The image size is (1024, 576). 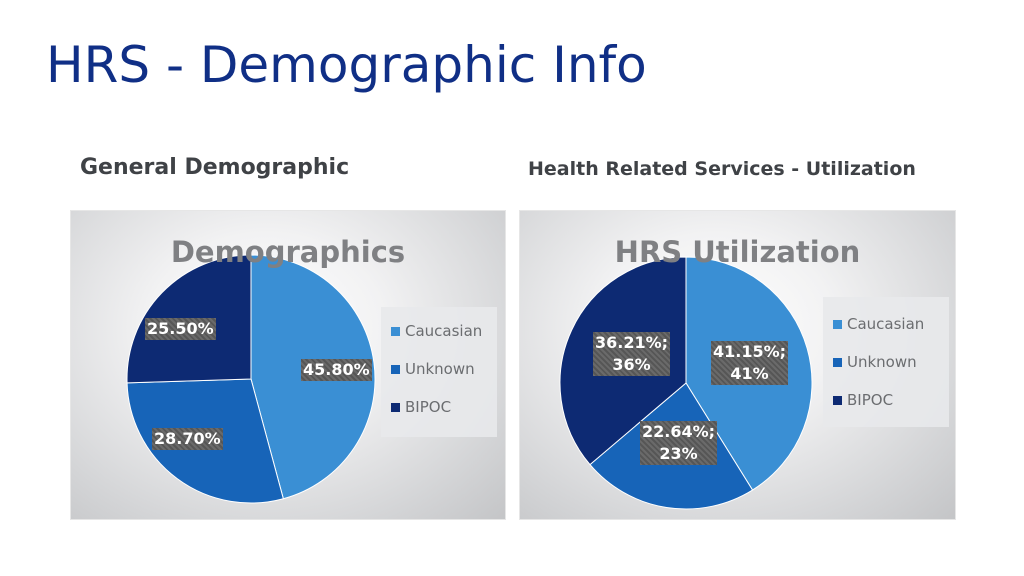 I want to click on hrs-utilization-subtitle: Health Related Services - Utilization, so click(x=722, y=169).